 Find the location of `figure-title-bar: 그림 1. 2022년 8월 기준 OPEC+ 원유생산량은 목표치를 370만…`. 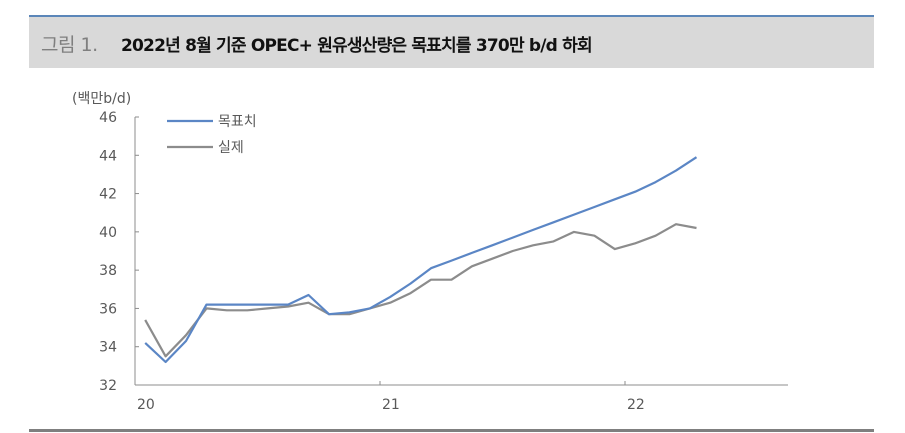

figure-title-bar: 그림 1. 2022년 8월 기준 OPEC+ 원유생산량은 목표치를 370만… is located at coordinates (451, 41).